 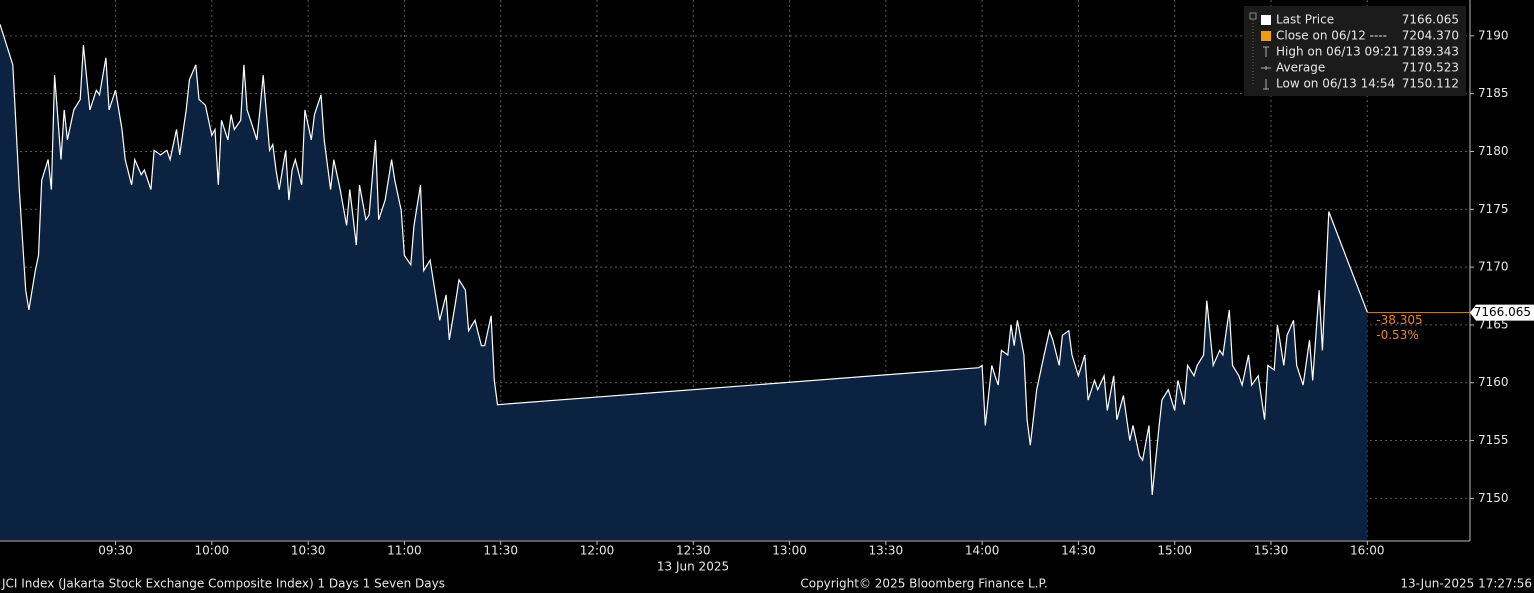 What do you see at coordinates (1493, 209) in the screenshot?
I see `y-tick-label: 7175` at bounding box center [1493, 209].